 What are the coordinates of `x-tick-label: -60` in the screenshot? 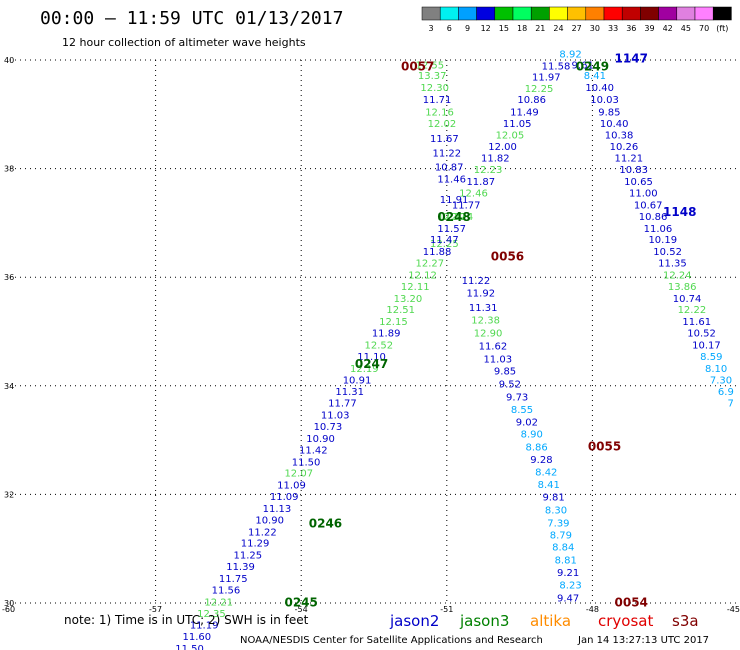 It's located at (8, 609).